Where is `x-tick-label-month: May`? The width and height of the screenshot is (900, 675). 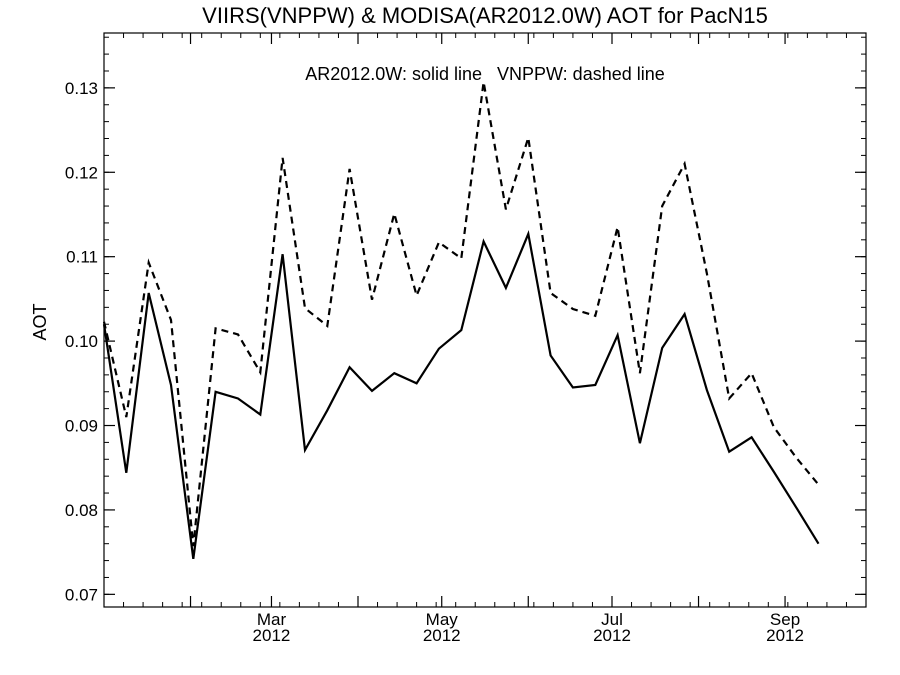
x-tick-label-month: May is located at coordinates (442, 619).